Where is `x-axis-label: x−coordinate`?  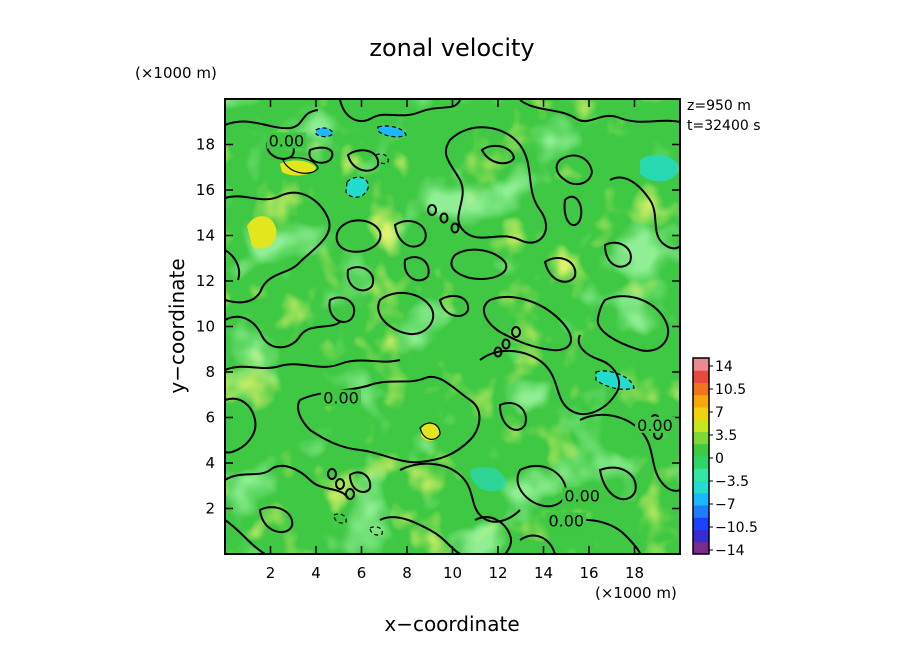 x-axis-label: x−coordinate is located at coordinates (451, 624).